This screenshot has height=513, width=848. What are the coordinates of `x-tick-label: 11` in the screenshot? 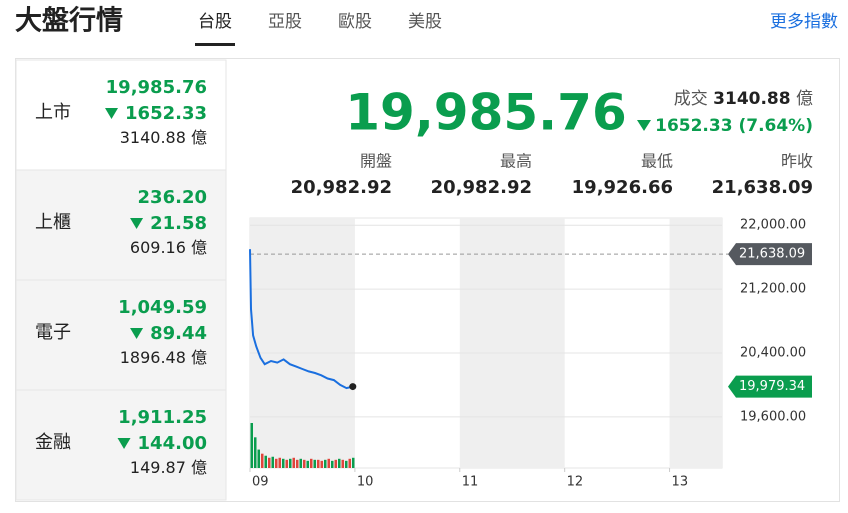 It's located at (470, 482).